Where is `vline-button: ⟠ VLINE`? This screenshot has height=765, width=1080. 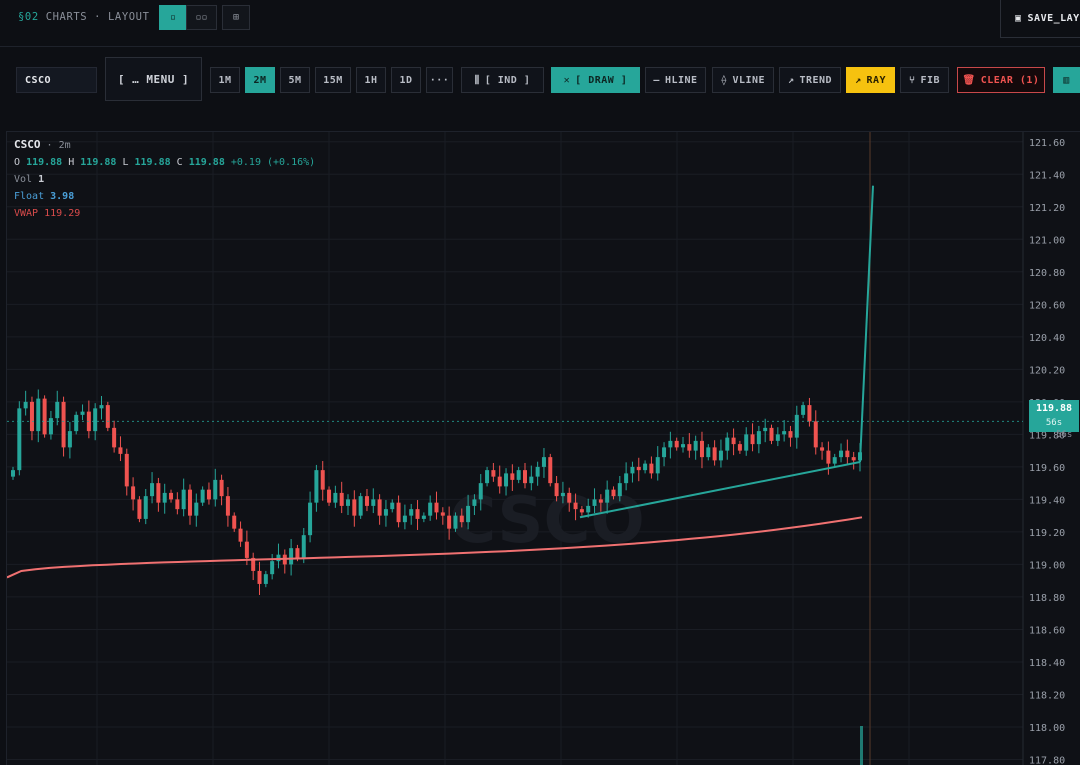
vline-button: ⟠ VLINE is located at coordinates (743, 80).